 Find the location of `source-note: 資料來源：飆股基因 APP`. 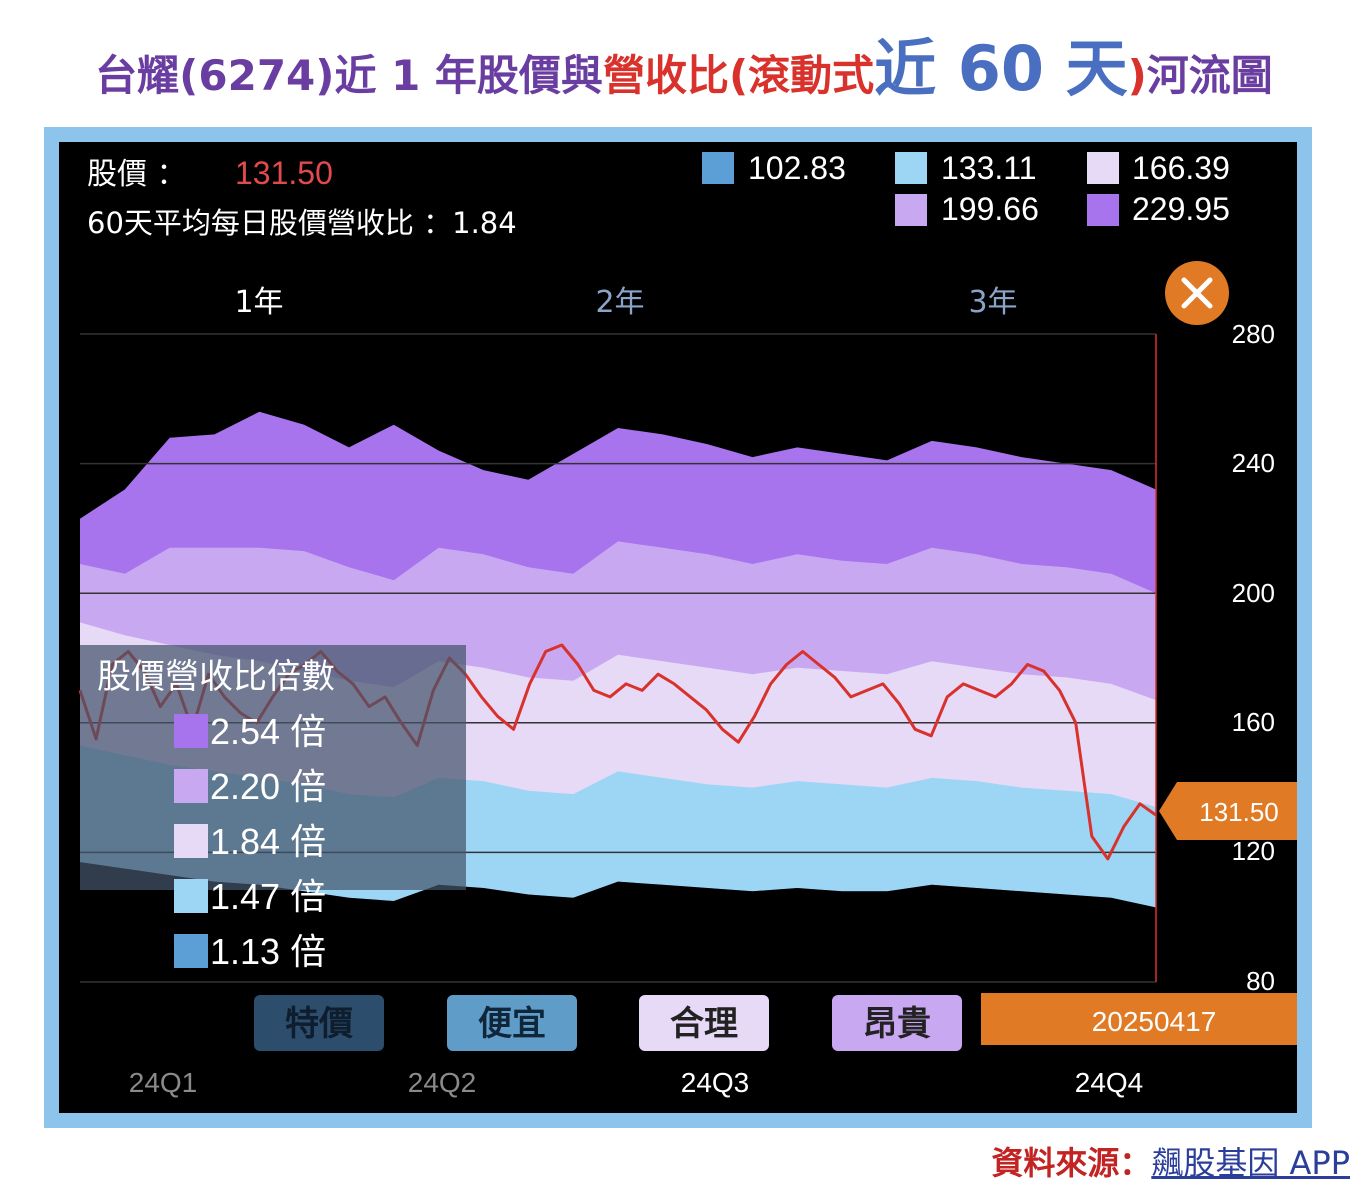

source-note: 資料來源：飆股基因 APP is located at coordinates (1170, 1161).